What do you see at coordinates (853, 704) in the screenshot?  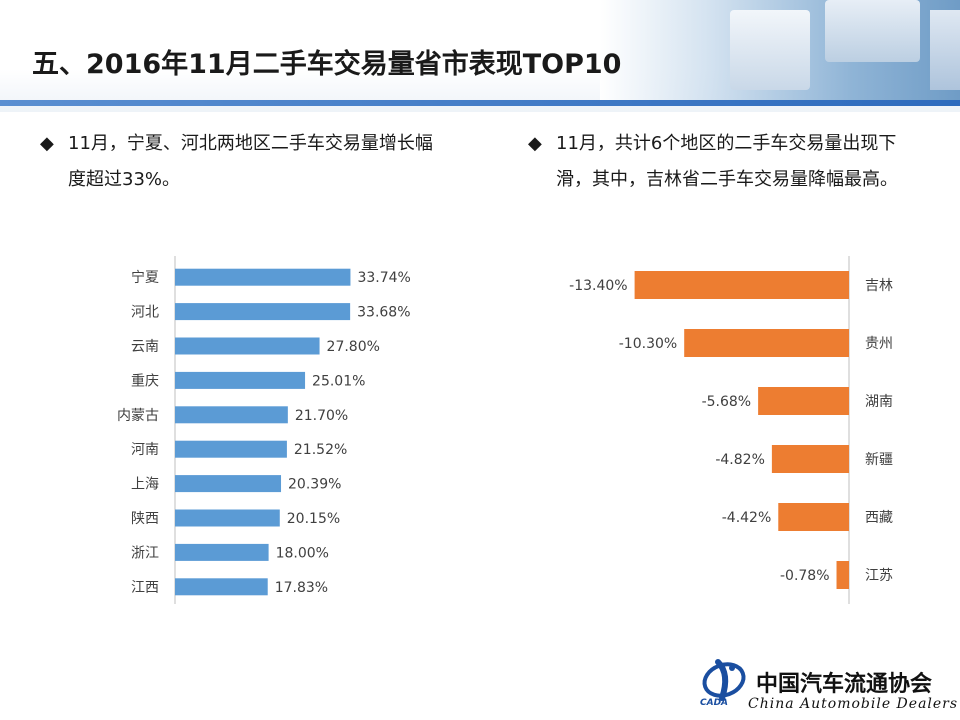 I see `logo-english-name: China Automobile Dealers` at bounding box center [853, 704].